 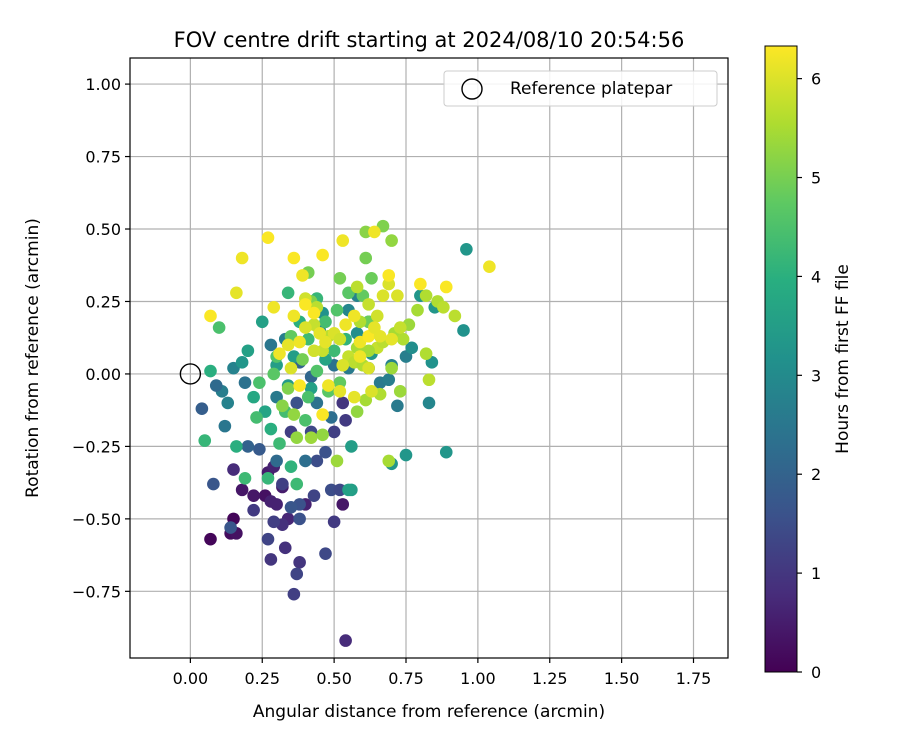 I want to click on colorbar-ticks: 0 1 2 3 4 5 6, so click(x=809, y=376).